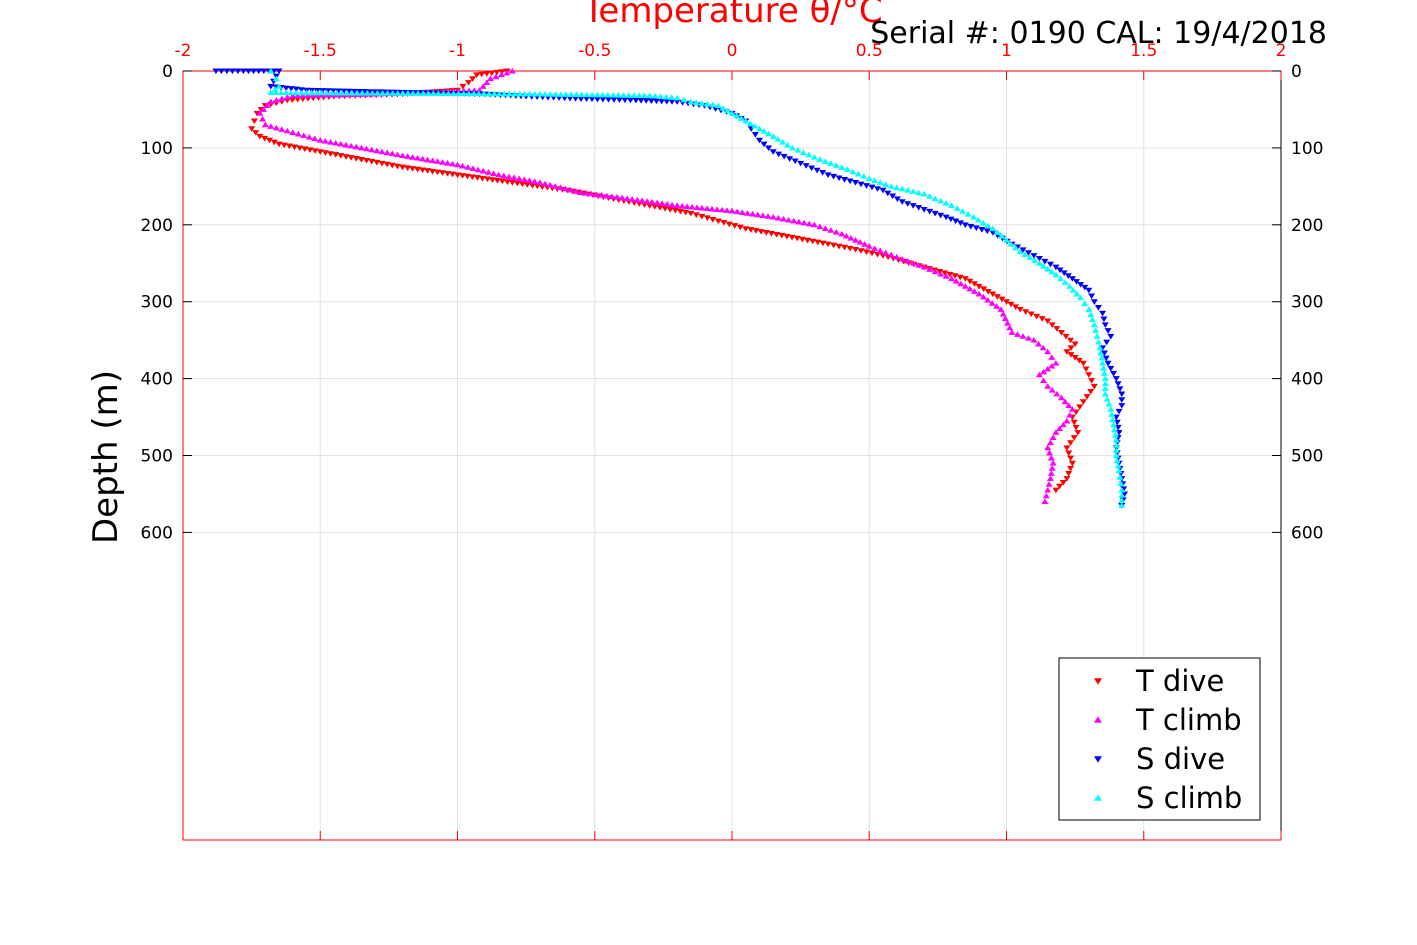 The image size is (1417, 945). I want to click on x-tick-label: 1, so click(1006, 51).